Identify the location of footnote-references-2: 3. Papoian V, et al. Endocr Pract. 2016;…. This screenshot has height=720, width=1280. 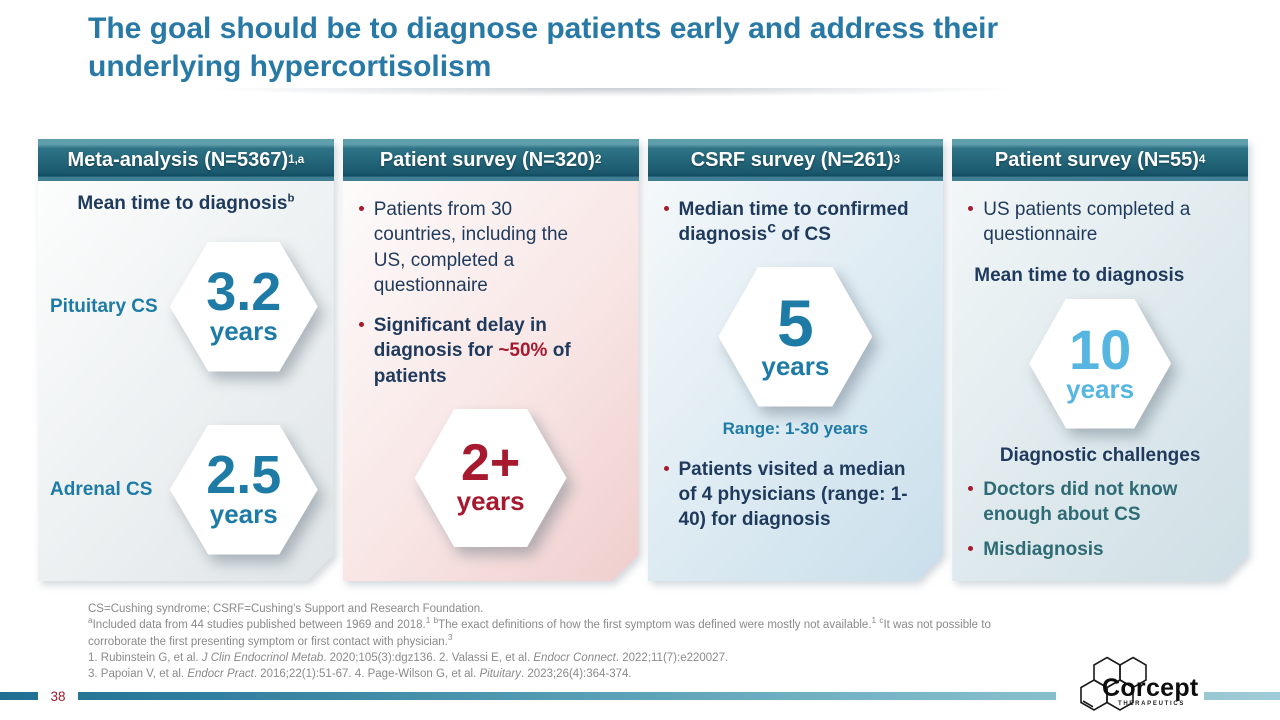
(360, 674).